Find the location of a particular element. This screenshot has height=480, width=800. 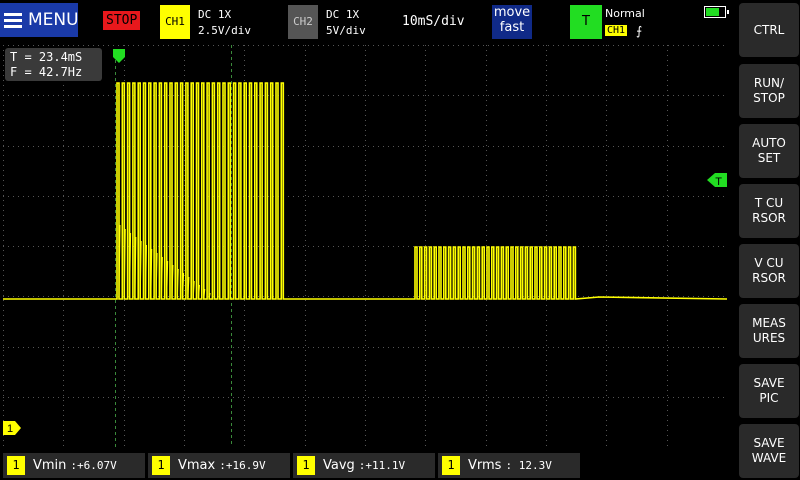

measure-vmax: 1 Vmax :+16.9V is located at coordinates (219, 465).